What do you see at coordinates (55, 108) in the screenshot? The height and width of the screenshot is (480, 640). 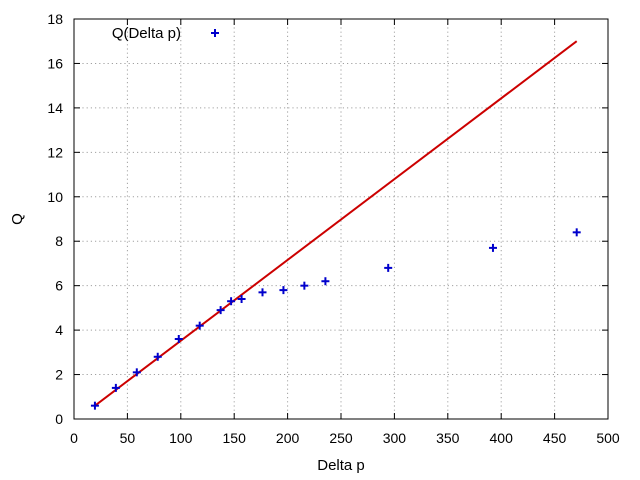 I see `y-tick-label: 14` at bounding box center [55, 108].